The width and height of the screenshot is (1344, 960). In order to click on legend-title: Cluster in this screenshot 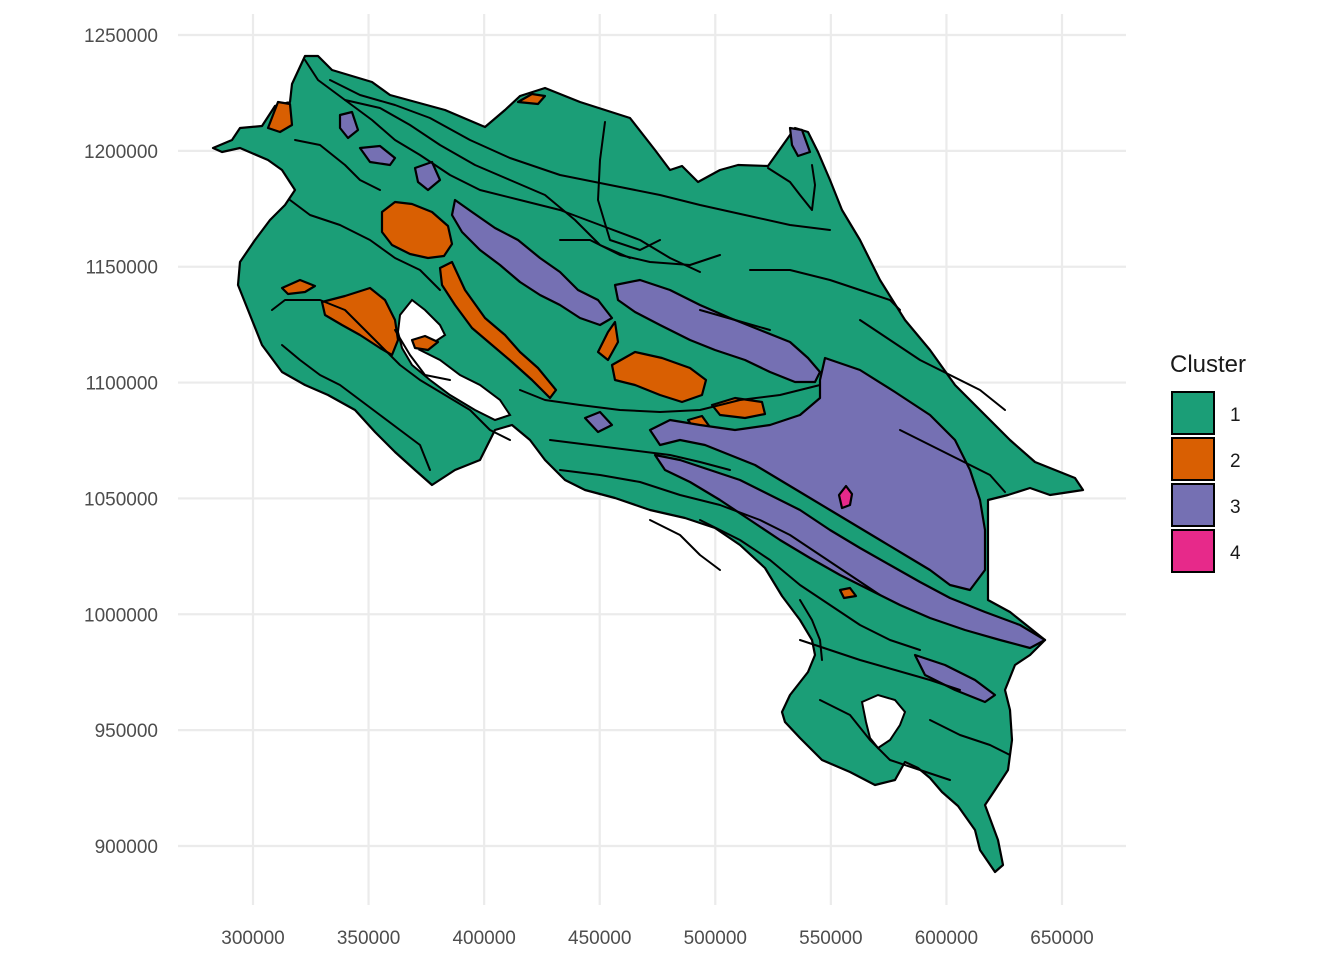, I will do `click(1208, 364)`.